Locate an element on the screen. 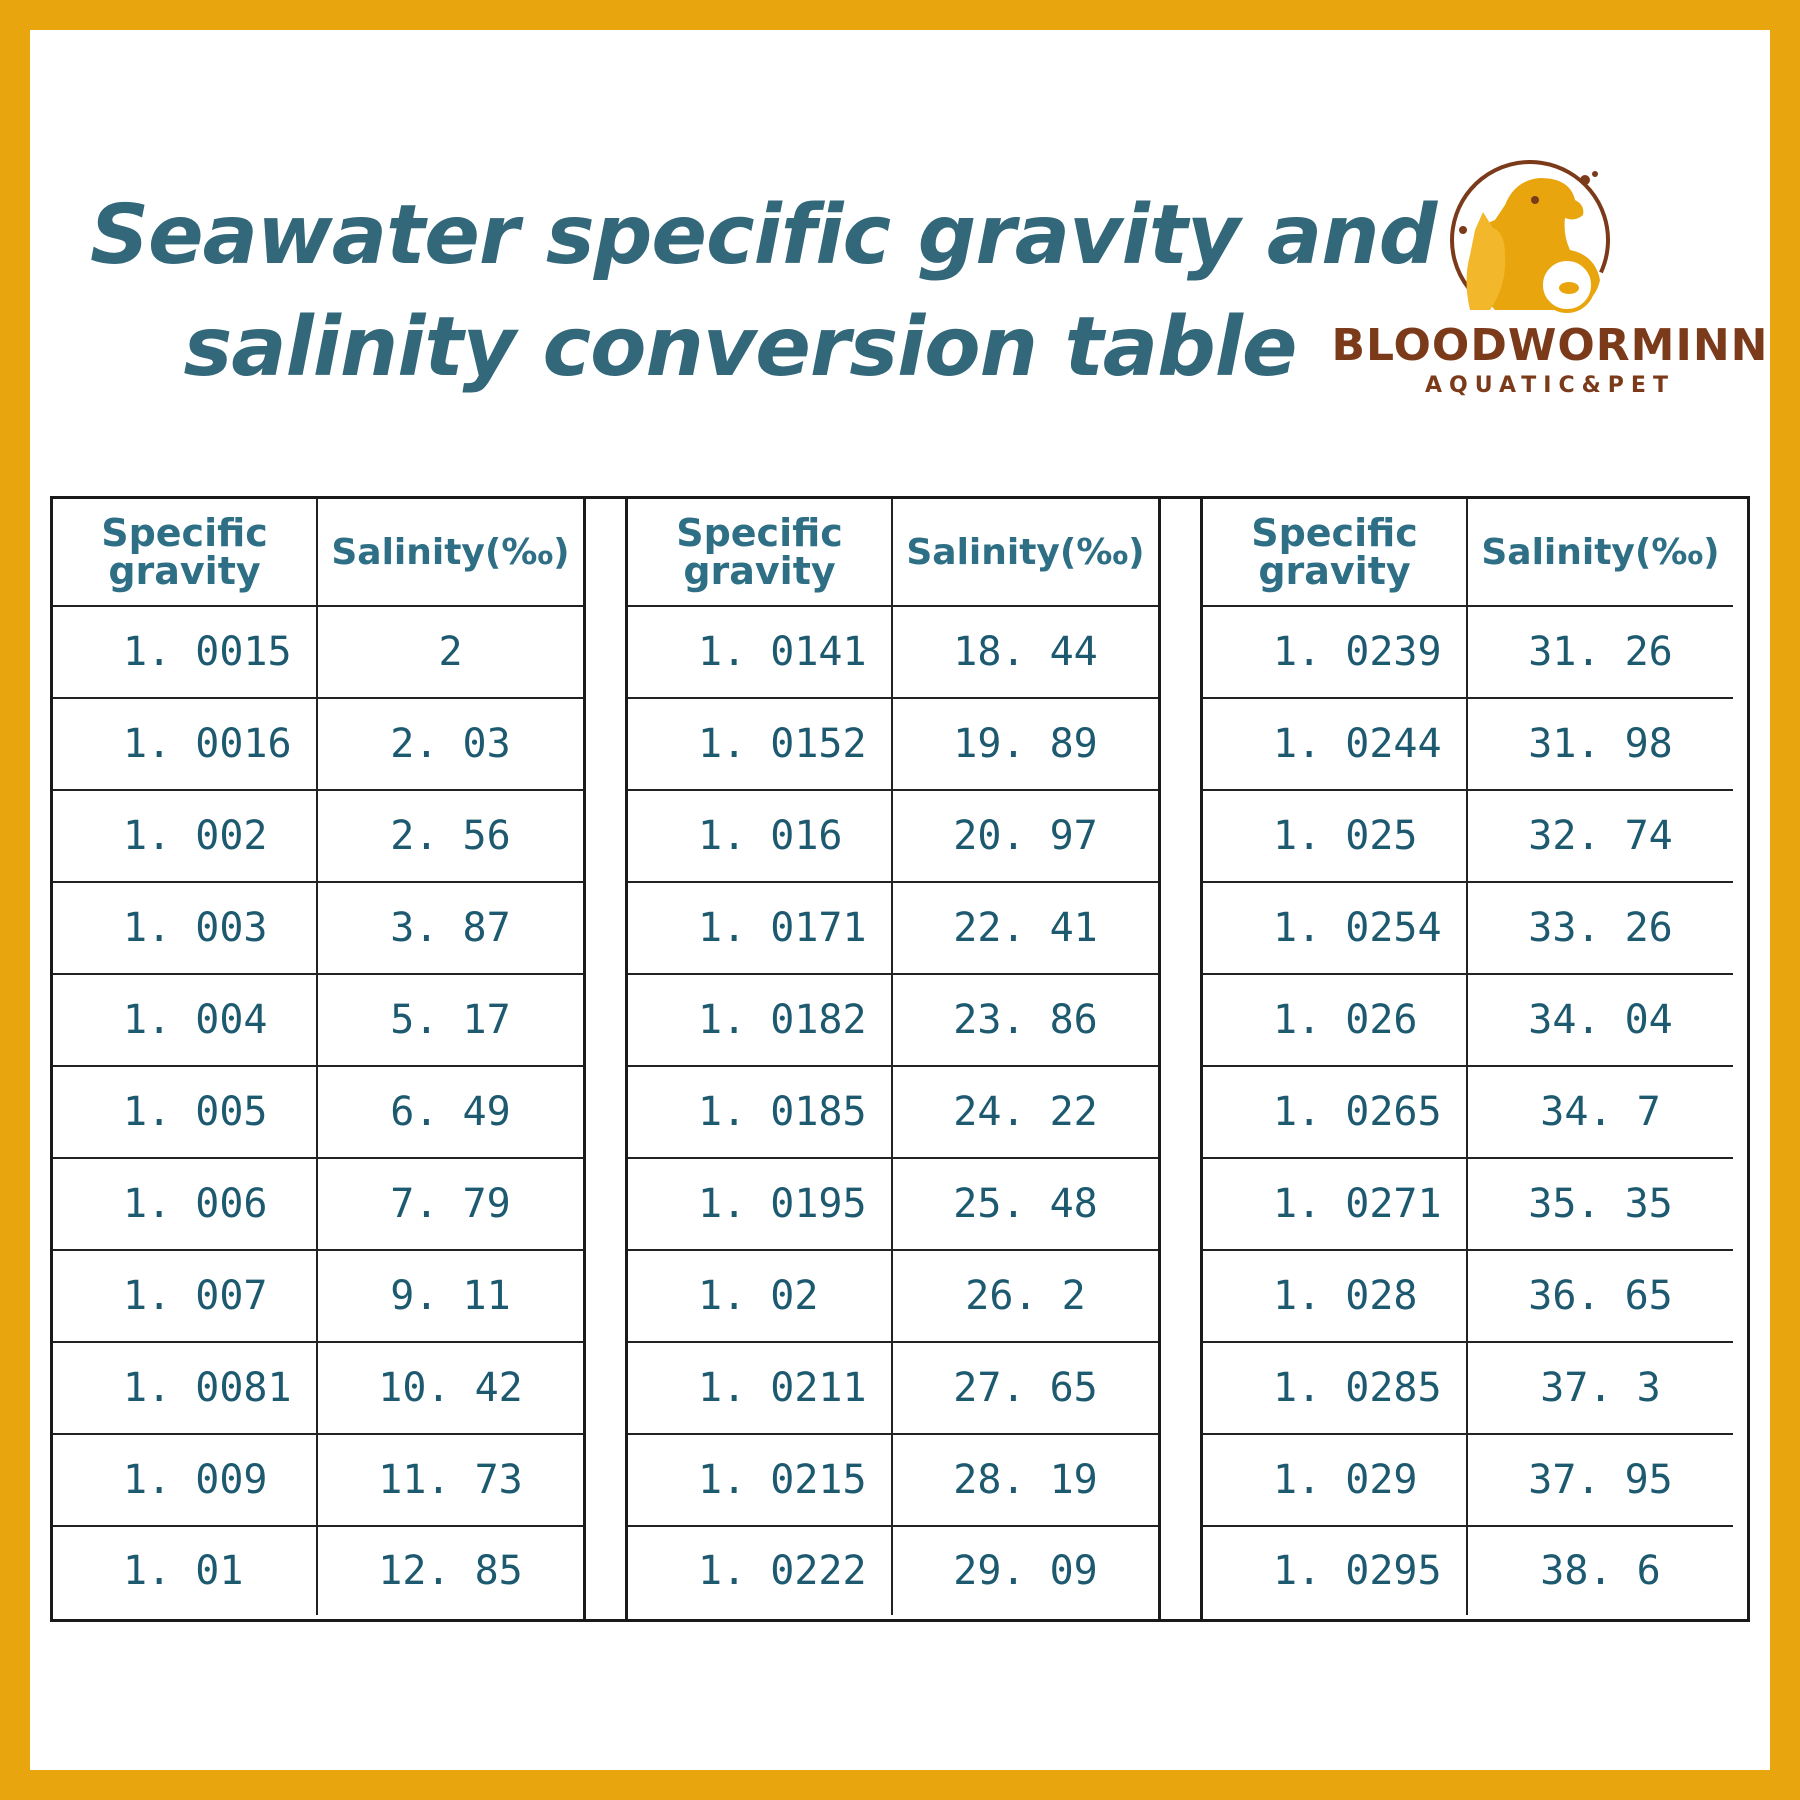  table-row: 1. 028 36. 65 is located at coordinates (1468, 1297).